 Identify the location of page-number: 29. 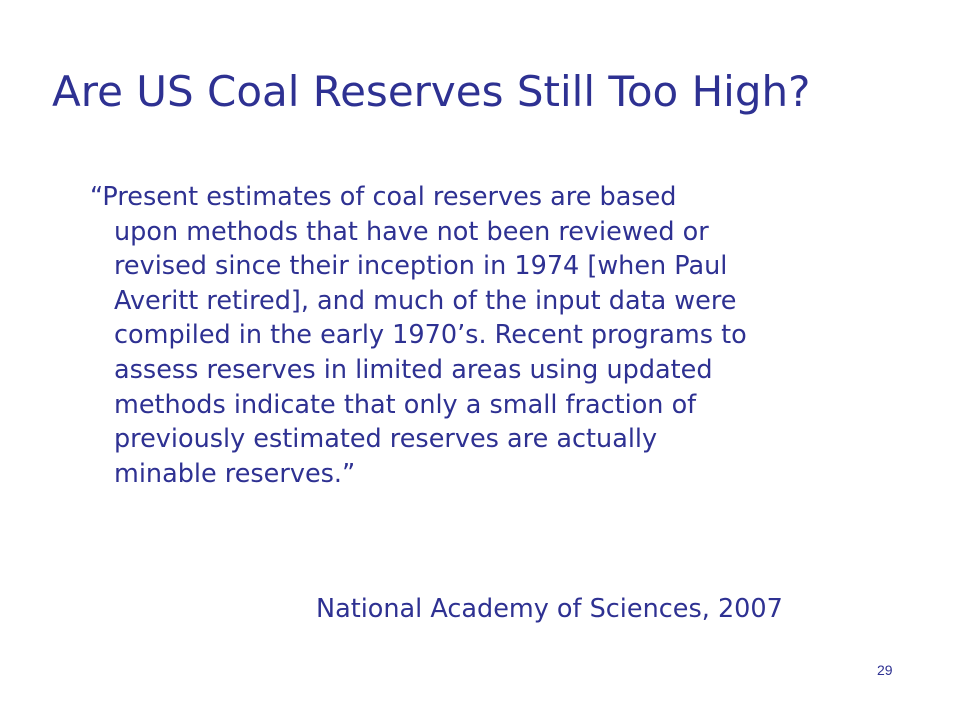
(885, 670).